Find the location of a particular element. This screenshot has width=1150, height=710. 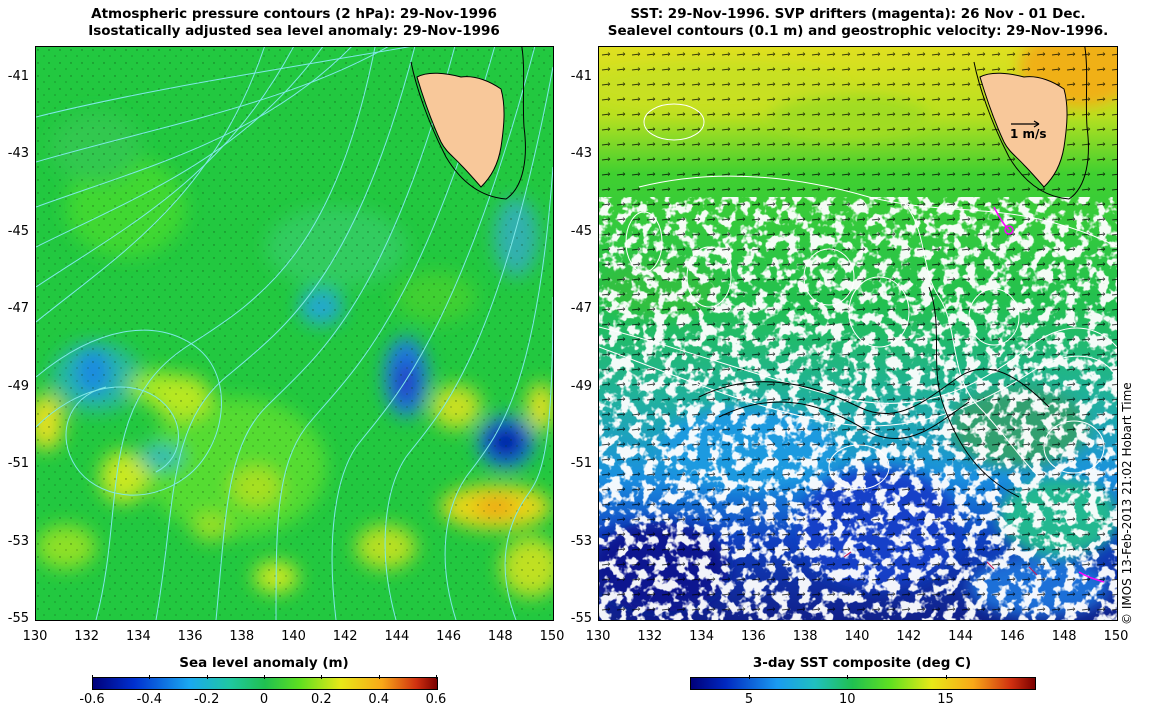

left-lon-tick: 130 is located at coordinates (35, 636).